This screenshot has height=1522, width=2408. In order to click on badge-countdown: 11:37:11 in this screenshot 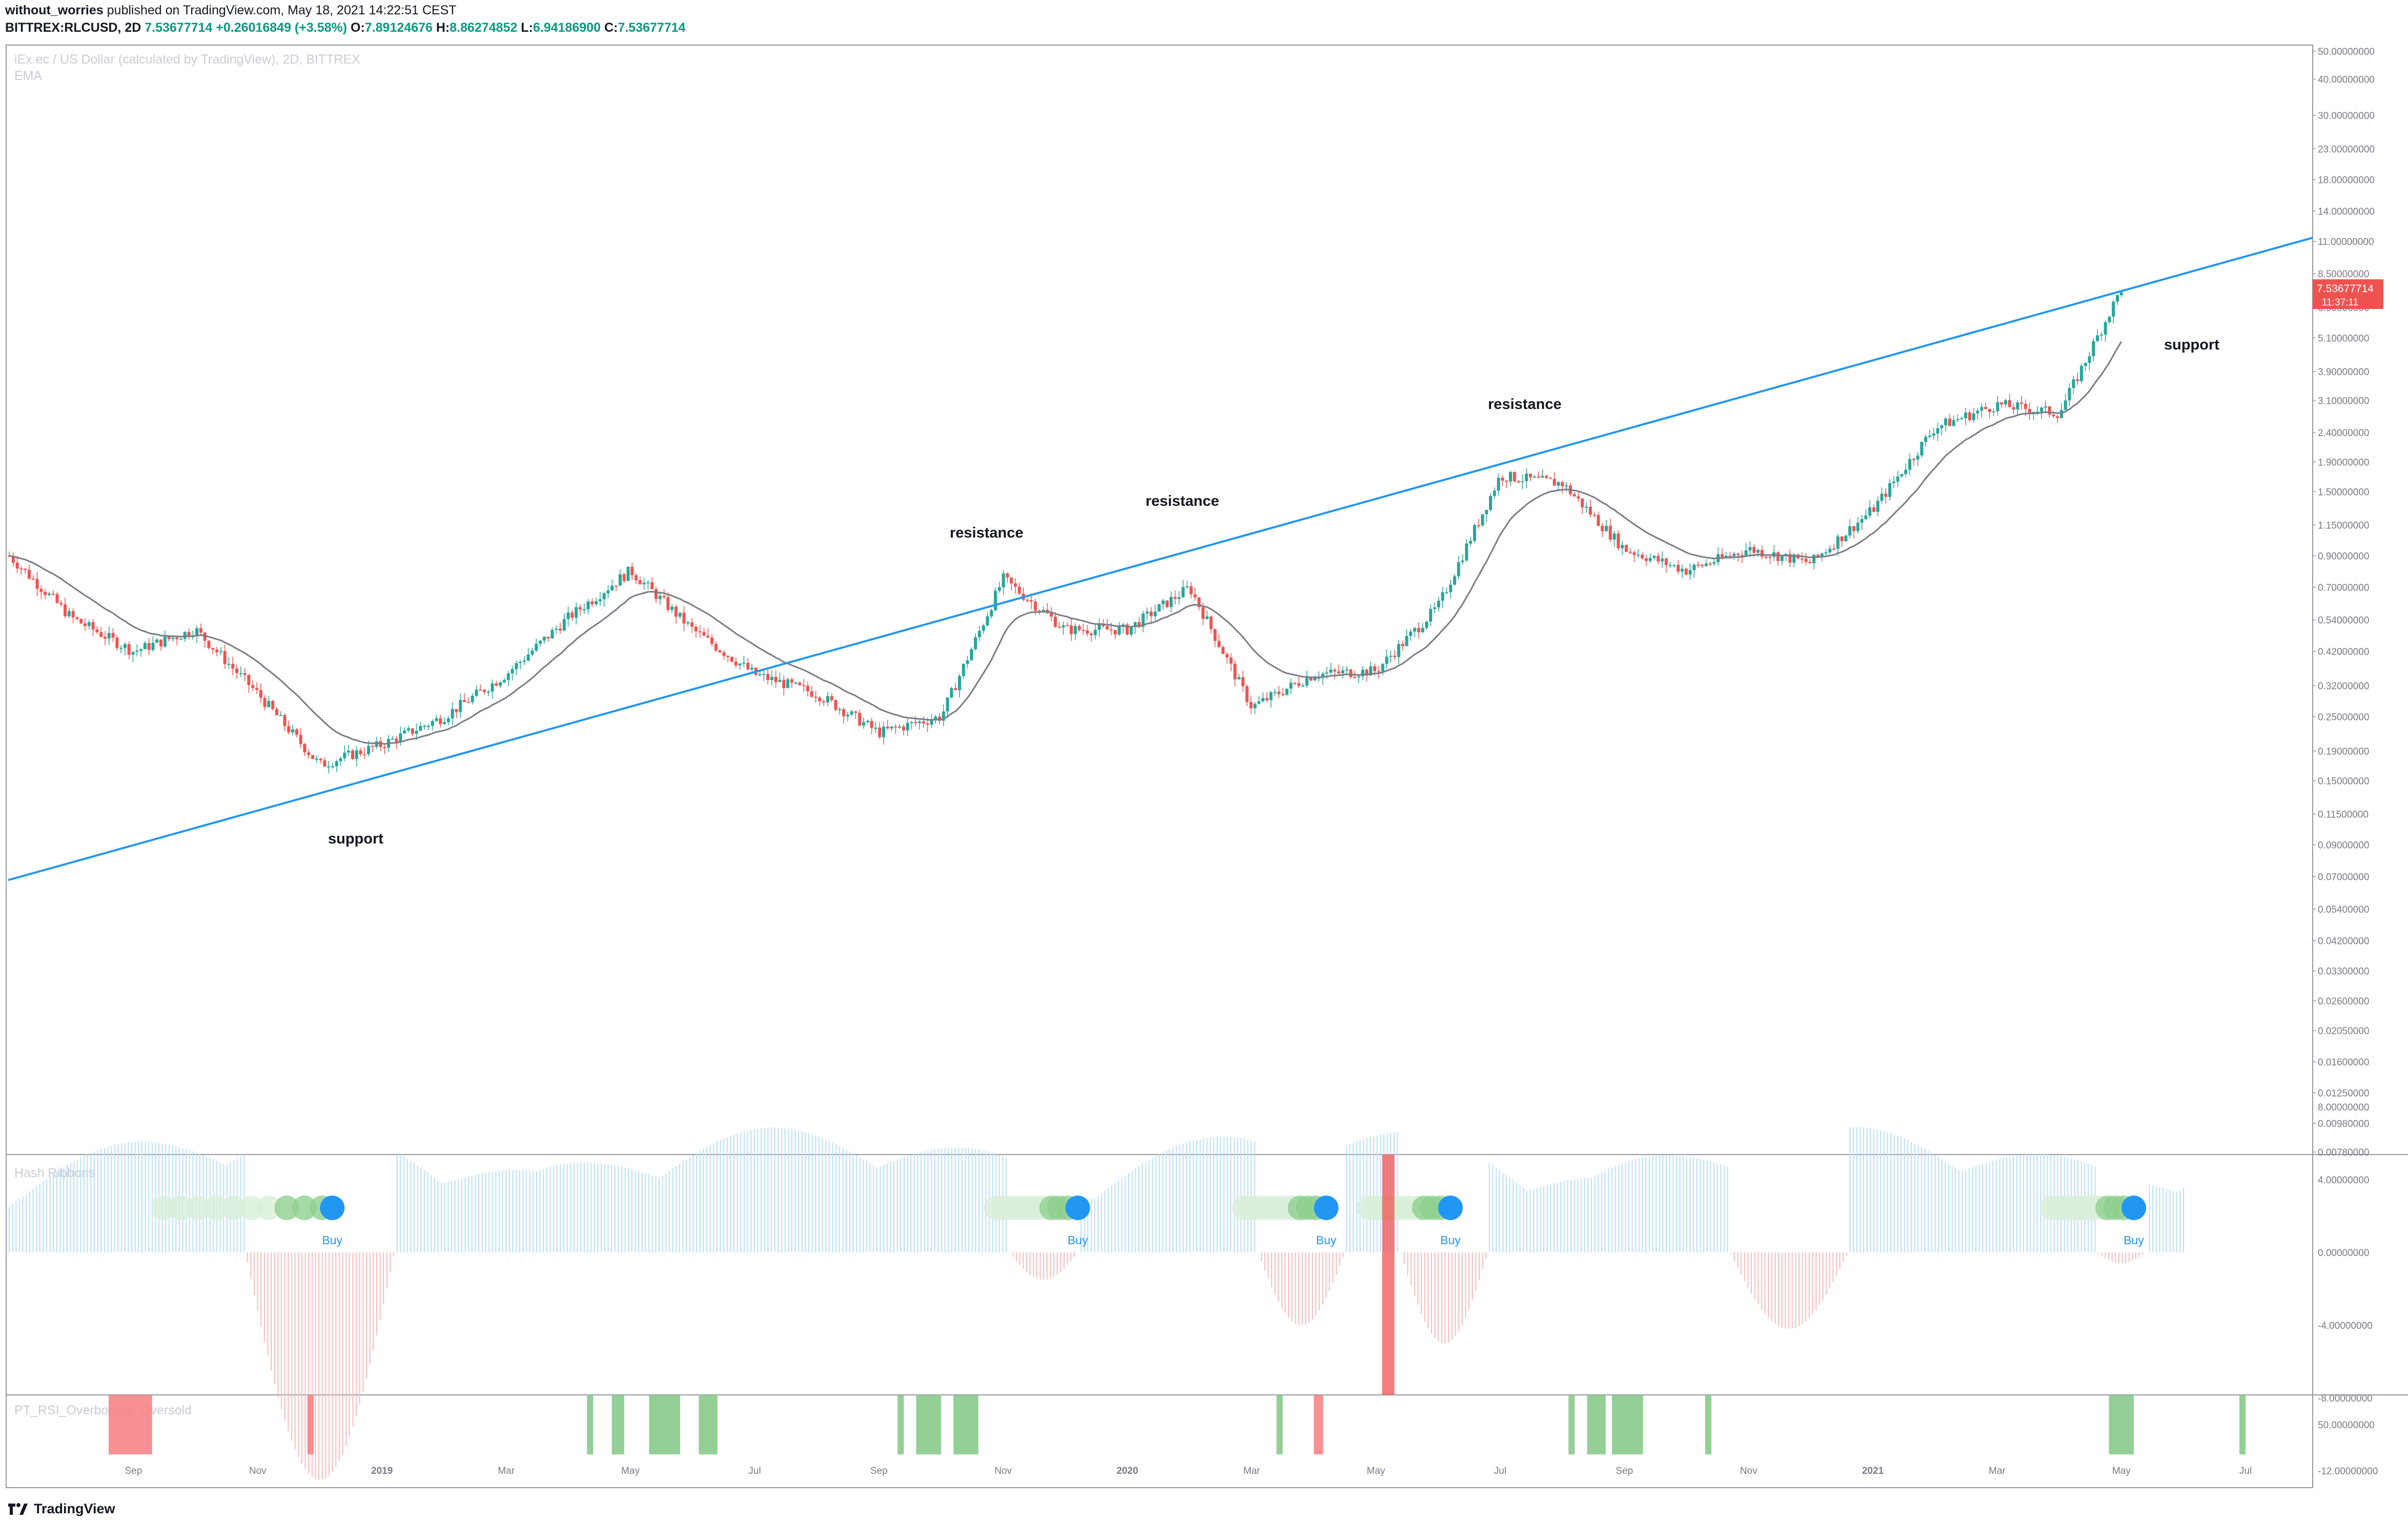, I will do `click(2340, 303)`.